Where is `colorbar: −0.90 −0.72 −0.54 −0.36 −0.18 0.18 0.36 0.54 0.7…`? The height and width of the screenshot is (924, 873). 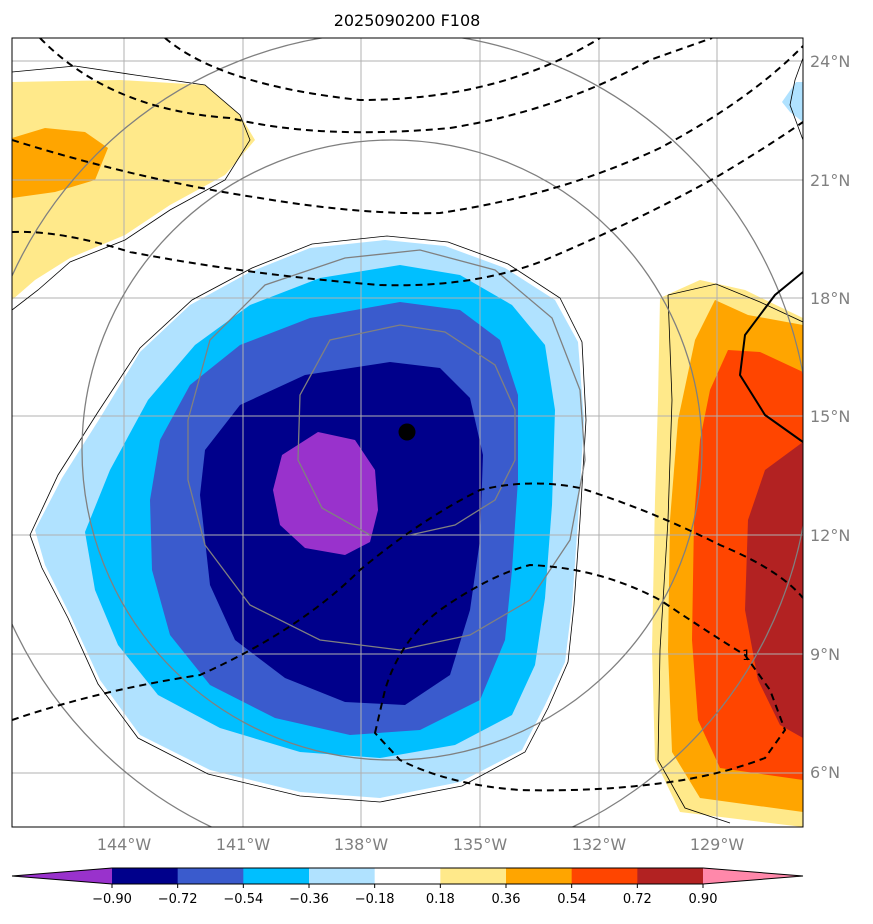
colorbar: −0.90 −0.72 −0.54 −0.36 −0.18 0.18 0.36 0.54 0.7… is located at coordinates (407, 887).